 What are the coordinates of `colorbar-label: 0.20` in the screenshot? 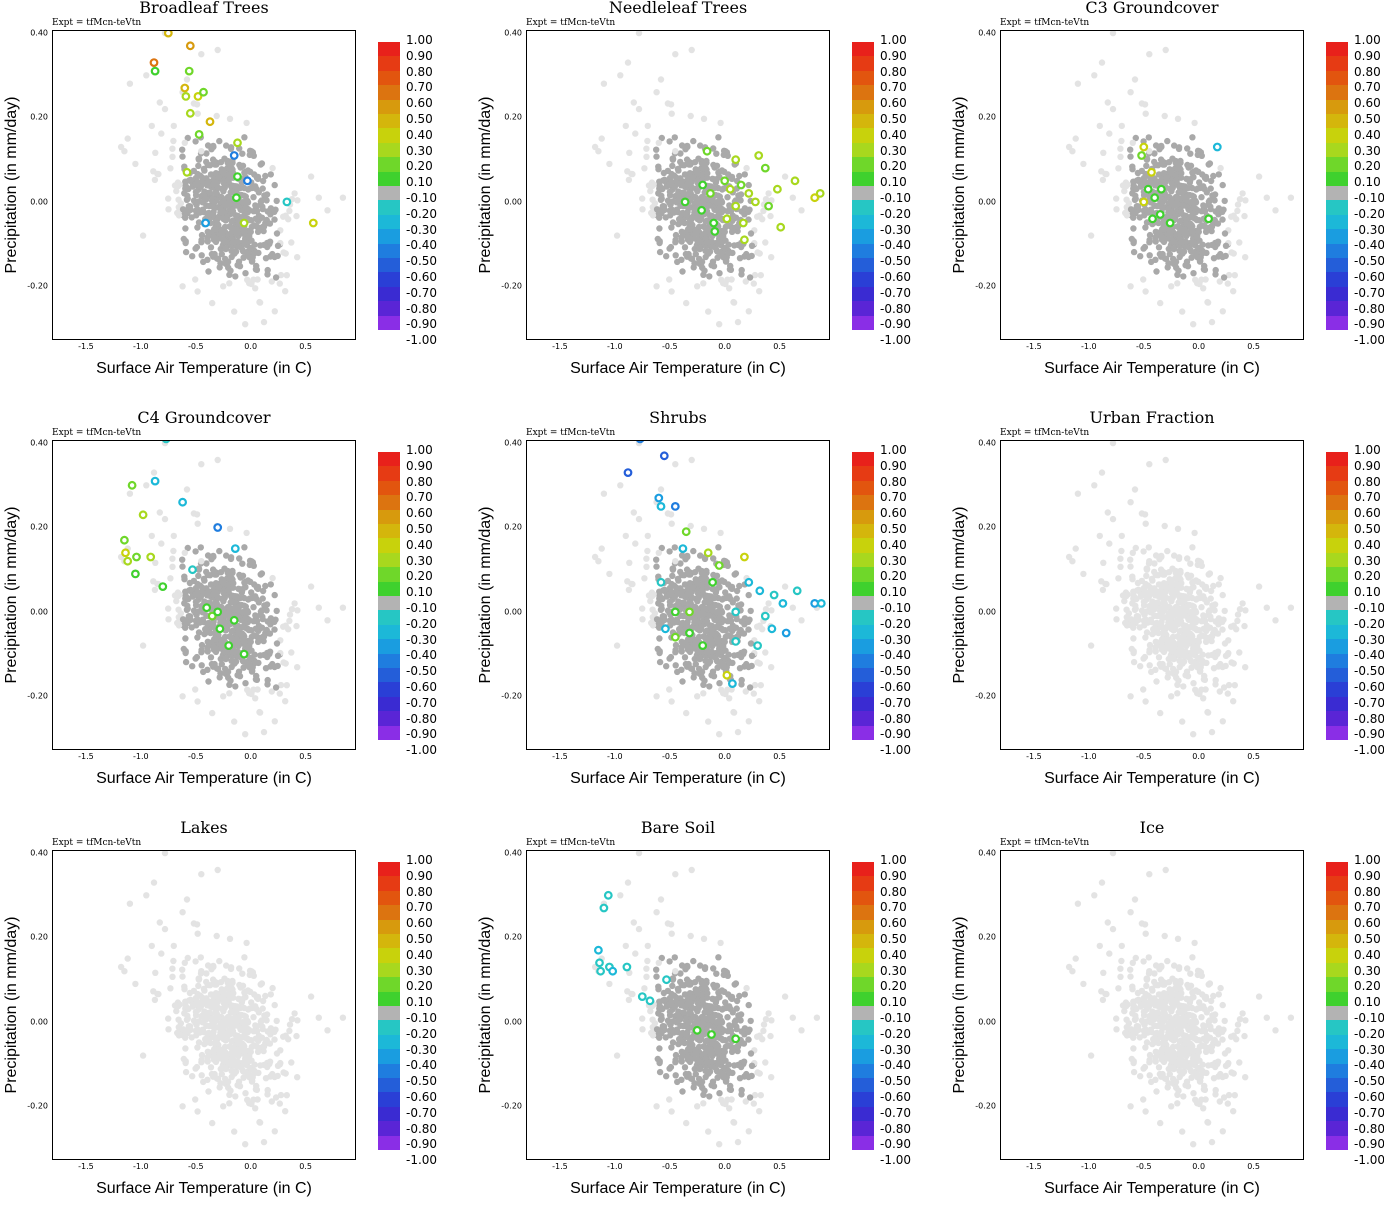 It's located at (419, 576).